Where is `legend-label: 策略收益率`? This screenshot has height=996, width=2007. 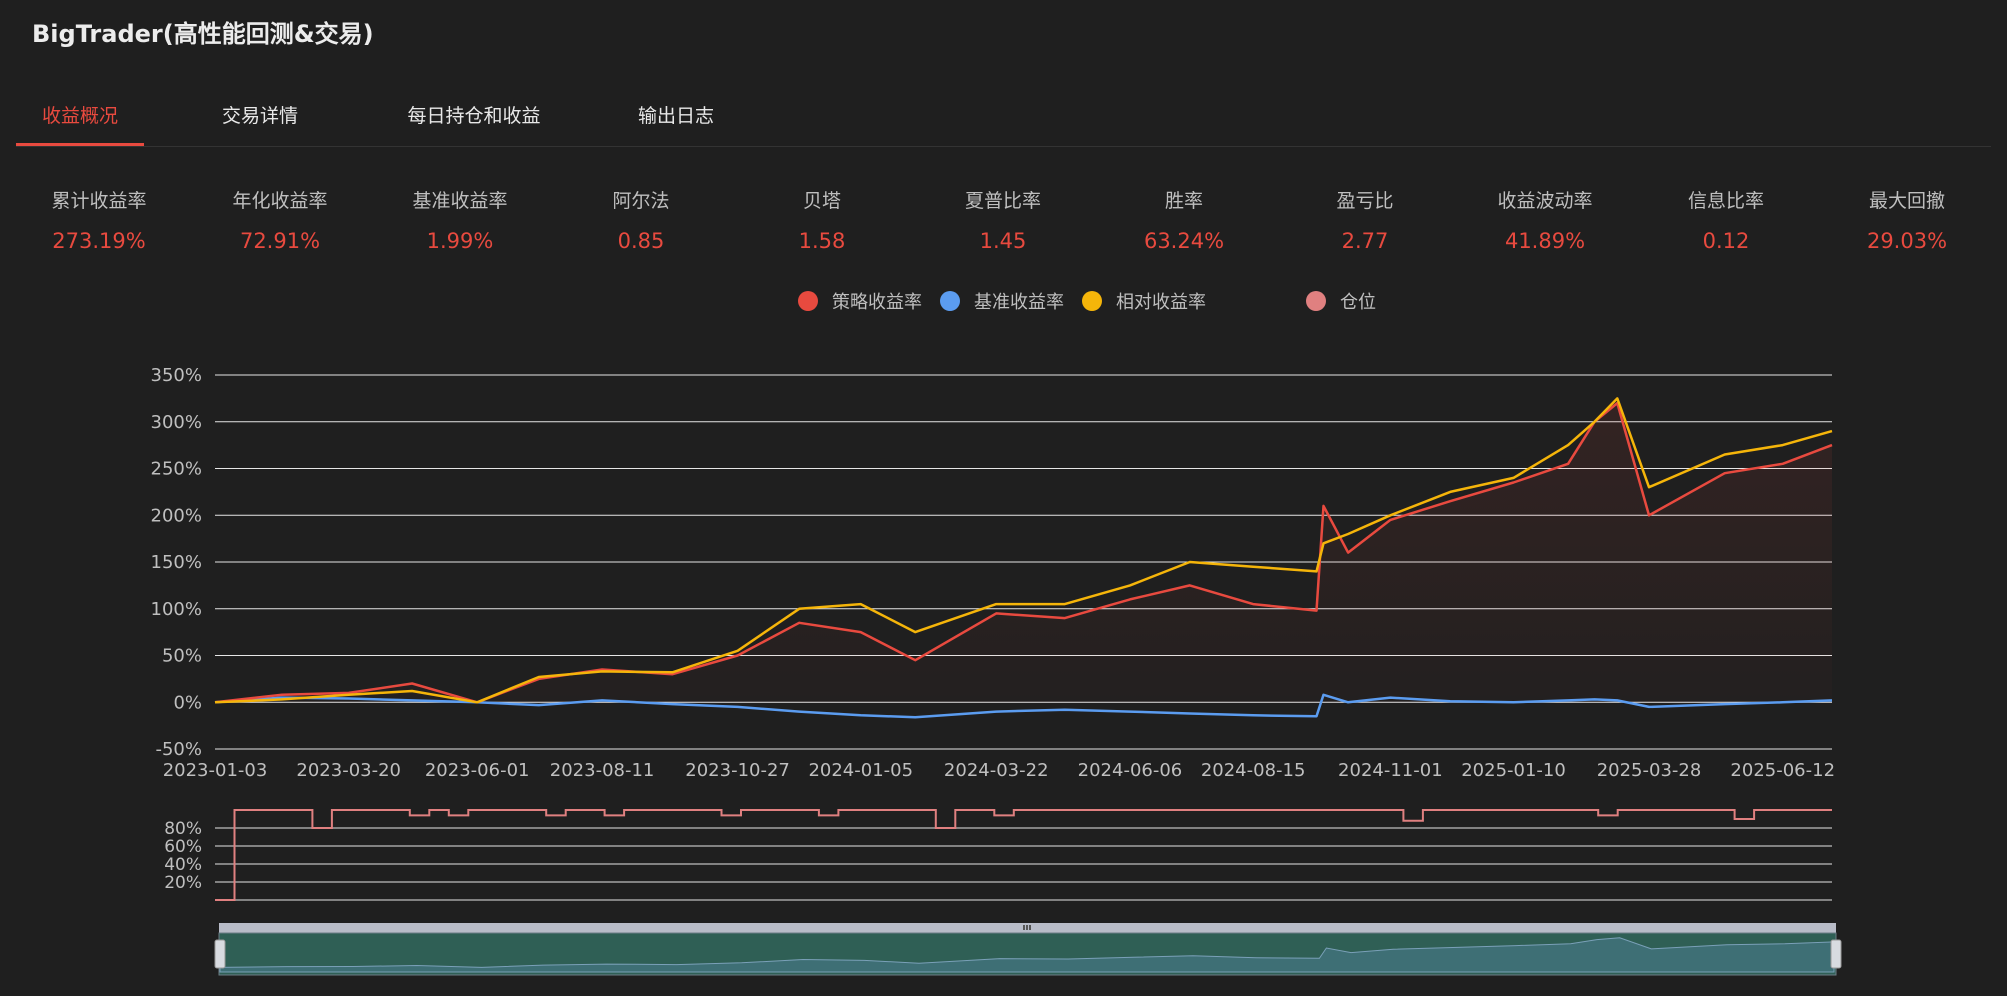
legend-label: 策略收益率 is located at coordinates (877, 302).